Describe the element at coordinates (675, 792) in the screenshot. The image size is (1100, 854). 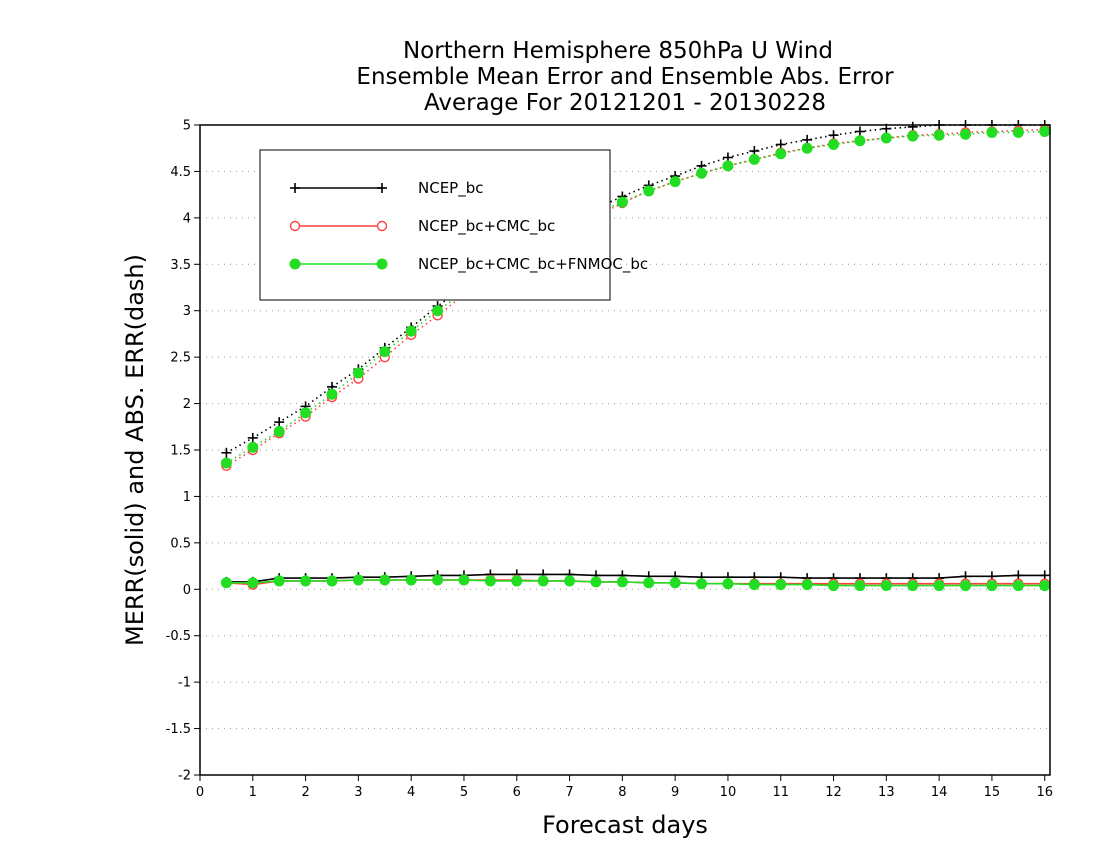
I see `x-tick-label: 9` at that location.